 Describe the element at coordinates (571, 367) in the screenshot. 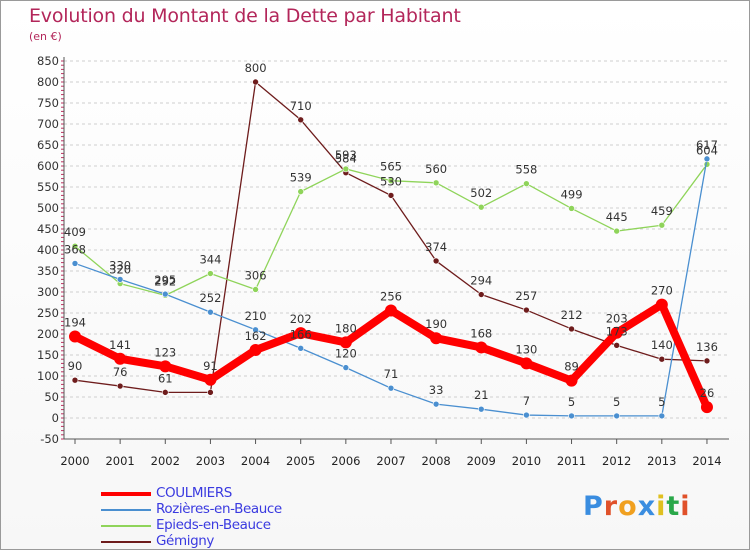

I see `data-label: 89` at that location.